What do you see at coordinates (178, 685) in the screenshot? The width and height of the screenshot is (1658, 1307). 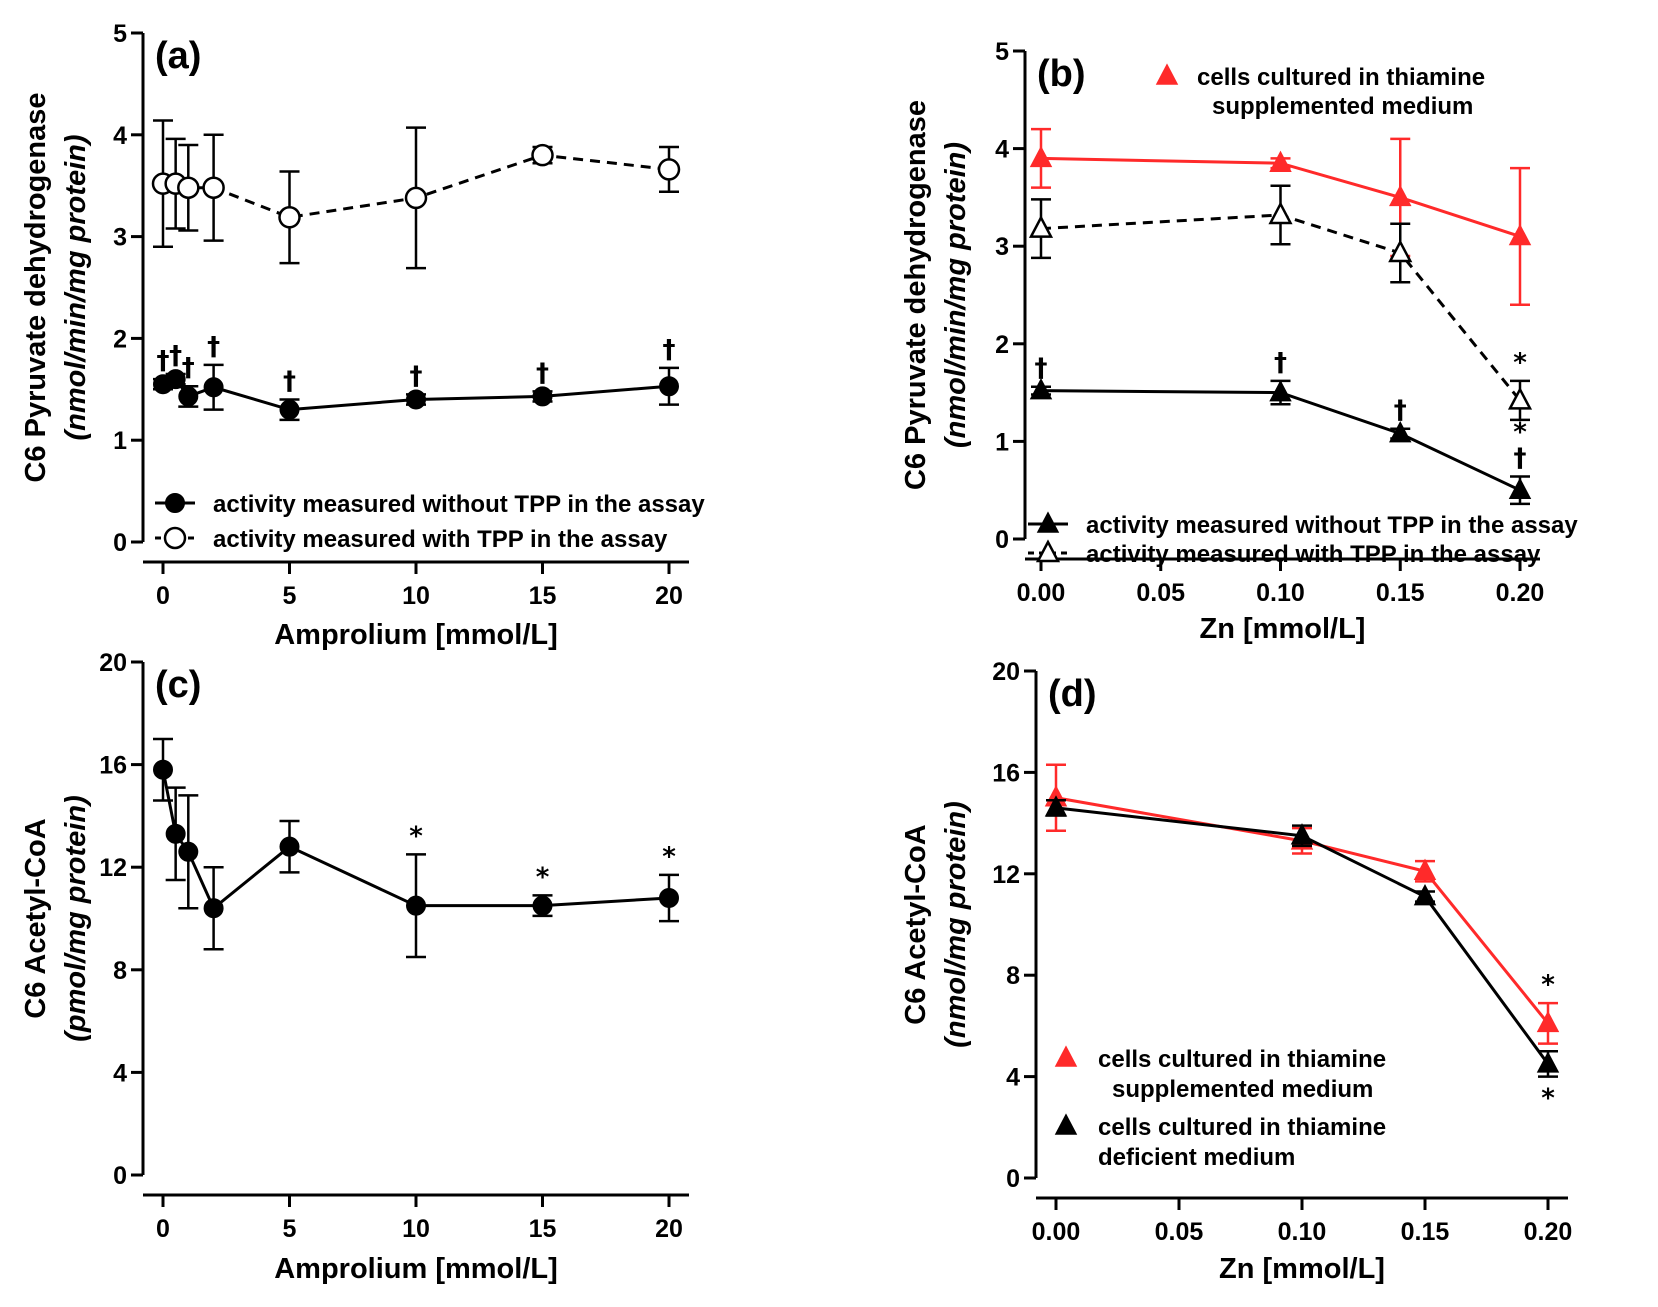 I see `panel-label: (c)` at bounding box center [178, 685].